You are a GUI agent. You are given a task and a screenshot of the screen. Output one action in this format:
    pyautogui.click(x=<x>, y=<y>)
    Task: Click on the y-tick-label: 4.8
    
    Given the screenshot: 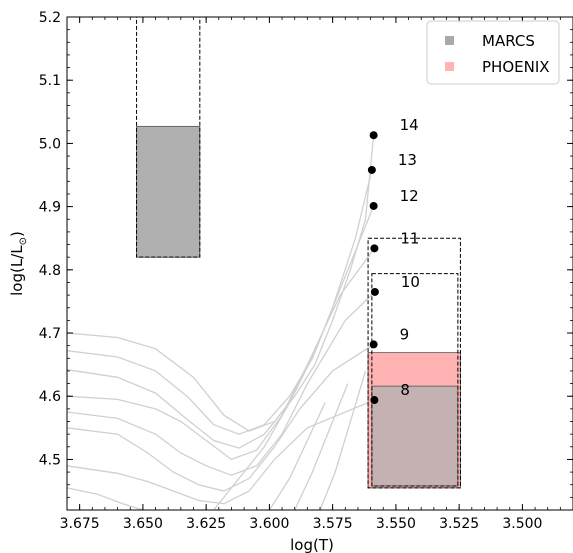 What is the action you would take?
    pyautogui.click(x=50, y=271)
    